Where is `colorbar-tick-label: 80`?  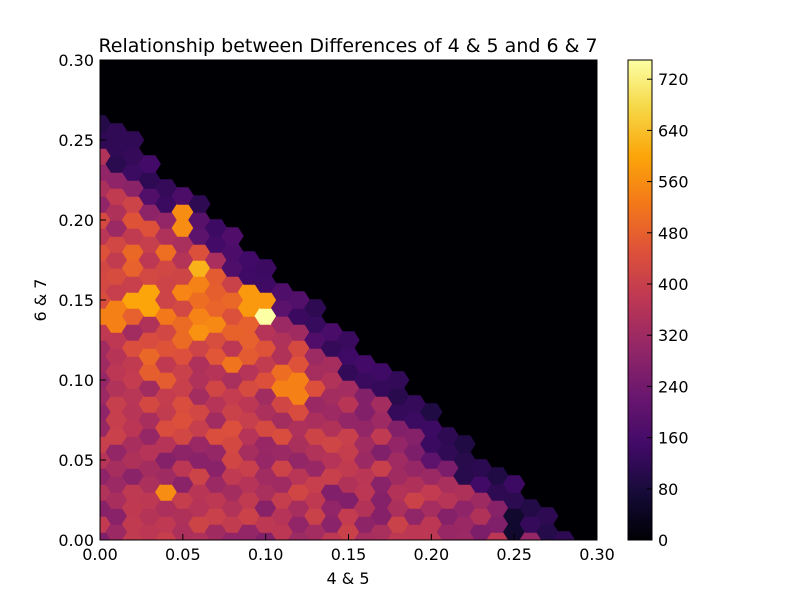
colorbar-tick-label: 80 is located at coordinates (668, 489).